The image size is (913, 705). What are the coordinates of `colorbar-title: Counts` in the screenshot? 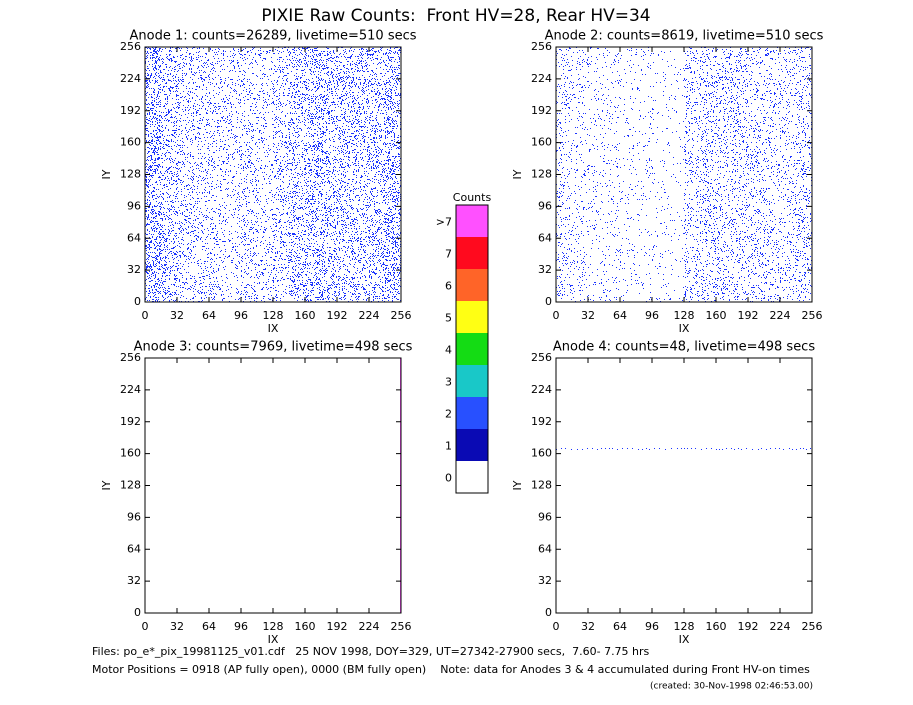 It's located at (472, 197).